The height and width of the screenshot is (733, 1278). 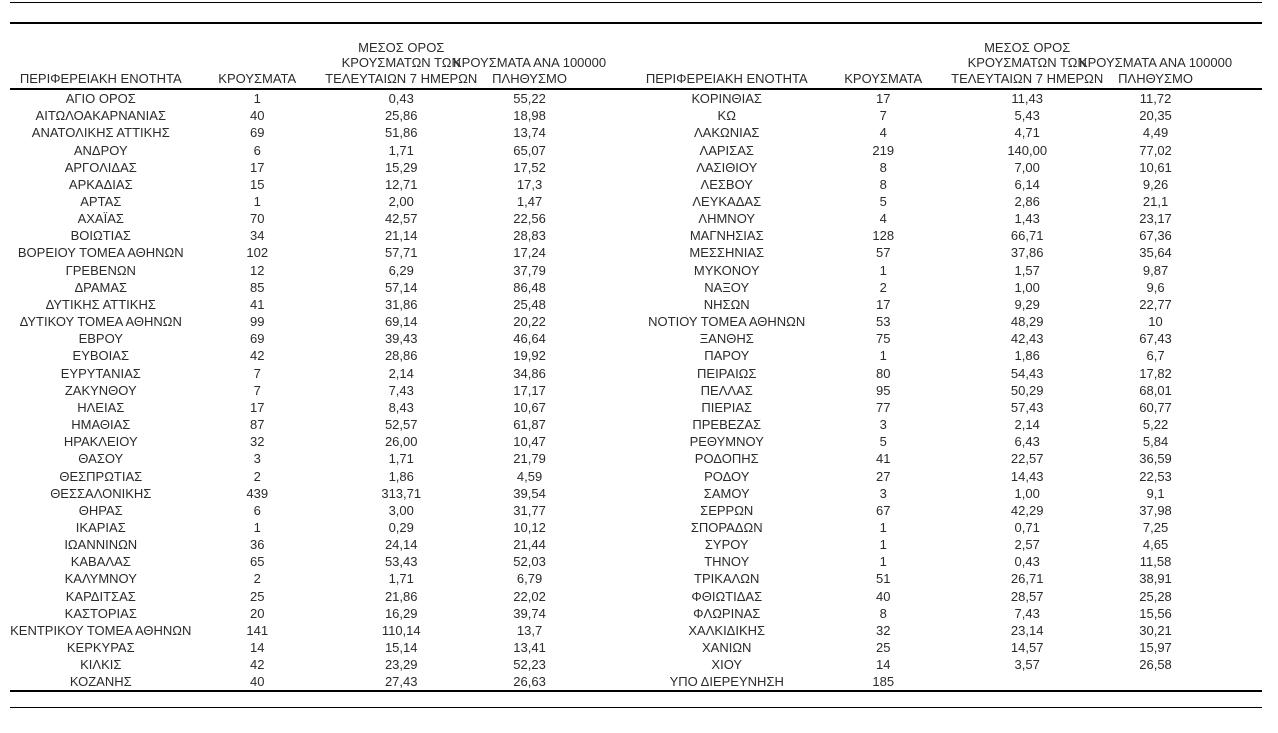 I want to click on col-header-region-left: ΠΕΡΙΦΕΡΕΙΑΚΗ ΕΝΟΤΗΤΑ, so click(x=101, y=56).